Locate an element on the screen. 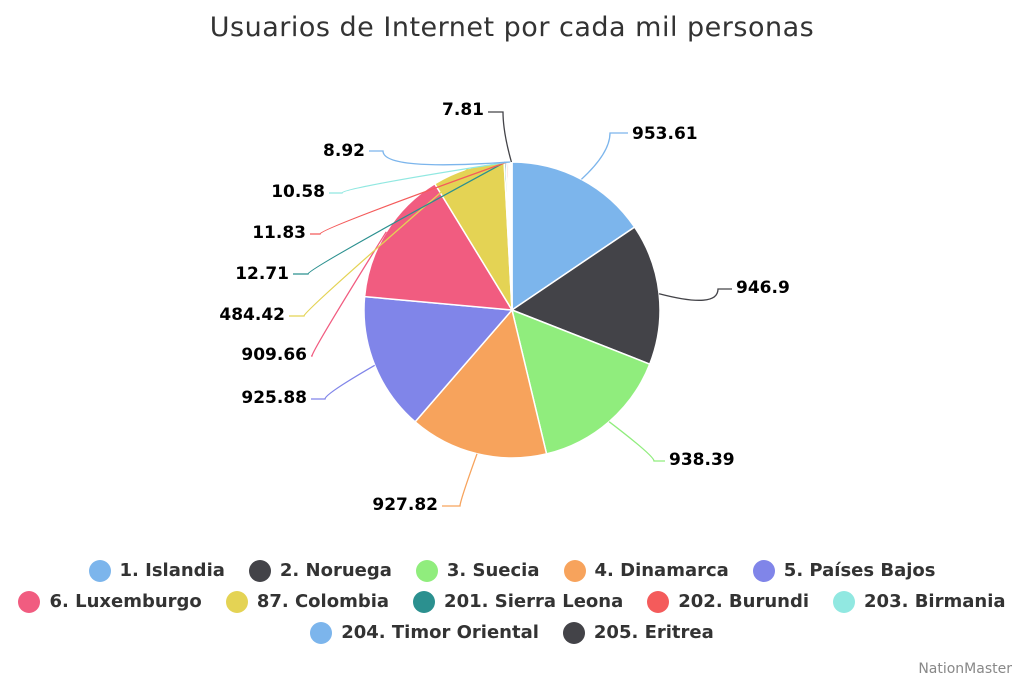 This screenshot has width=1024, height=683. legend-item: 202. Burundi is located at coordinates (728, 601).